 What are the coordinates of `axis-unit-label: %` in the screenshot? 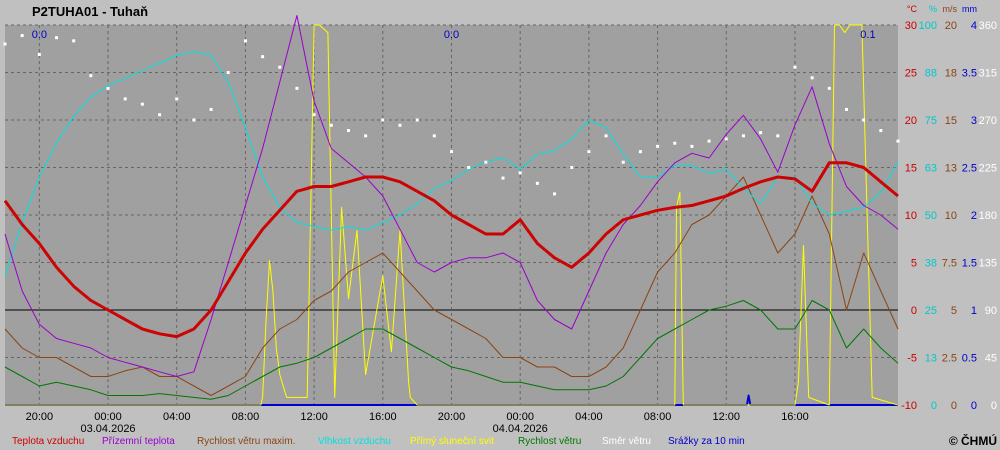 It's located at (933, 9).